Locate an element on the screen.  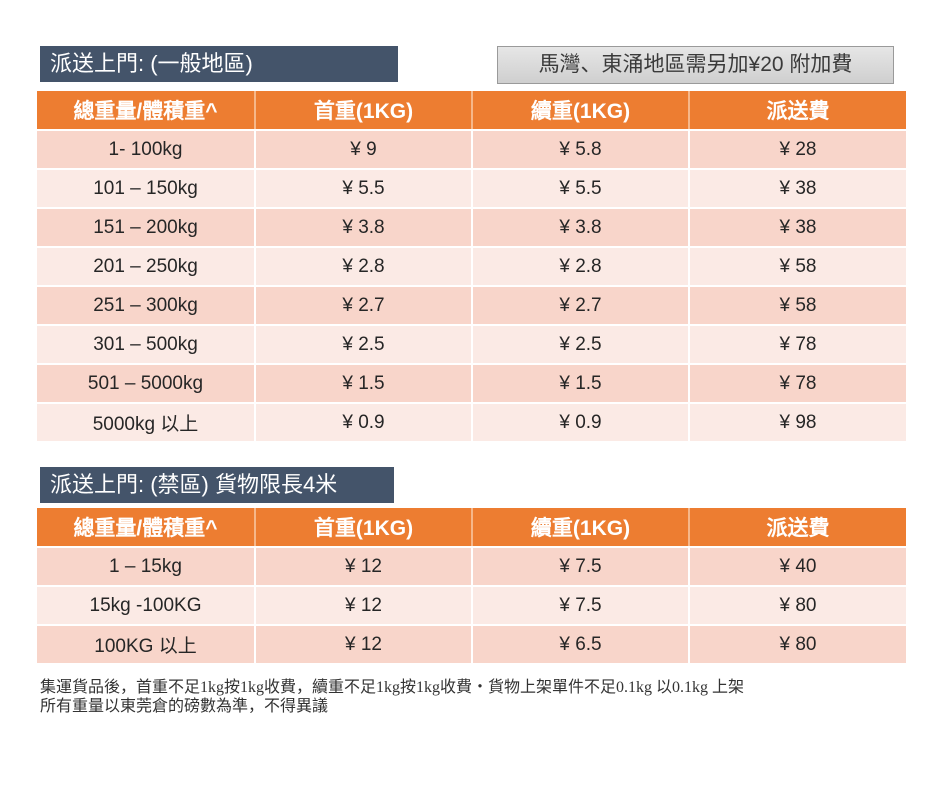
additional-weight-price: ¥ 5.8 is located at coordinates (581, 150).